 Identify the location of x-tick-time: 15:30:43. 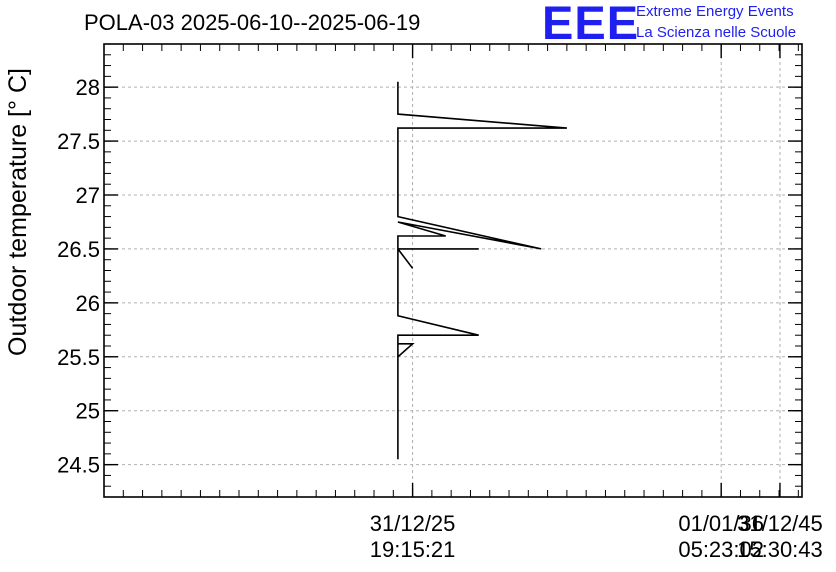
(780, 549).